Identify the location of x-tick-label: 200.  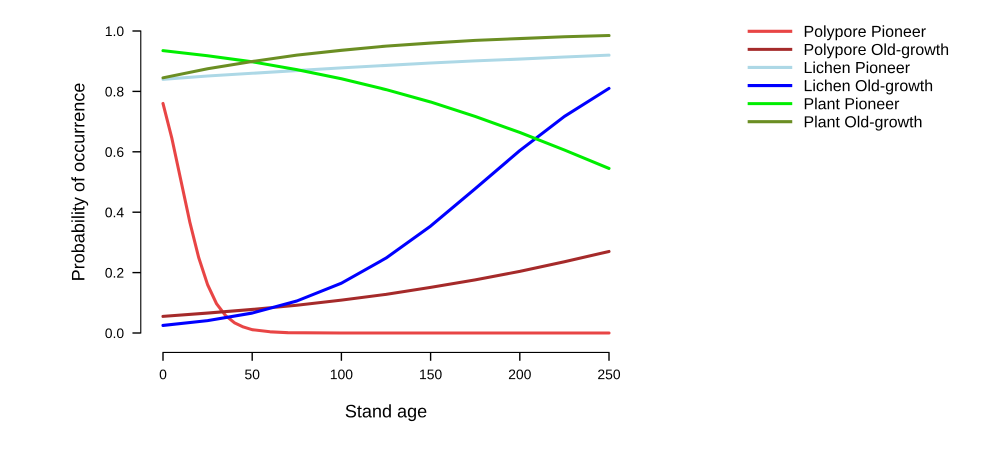
(519, 374).